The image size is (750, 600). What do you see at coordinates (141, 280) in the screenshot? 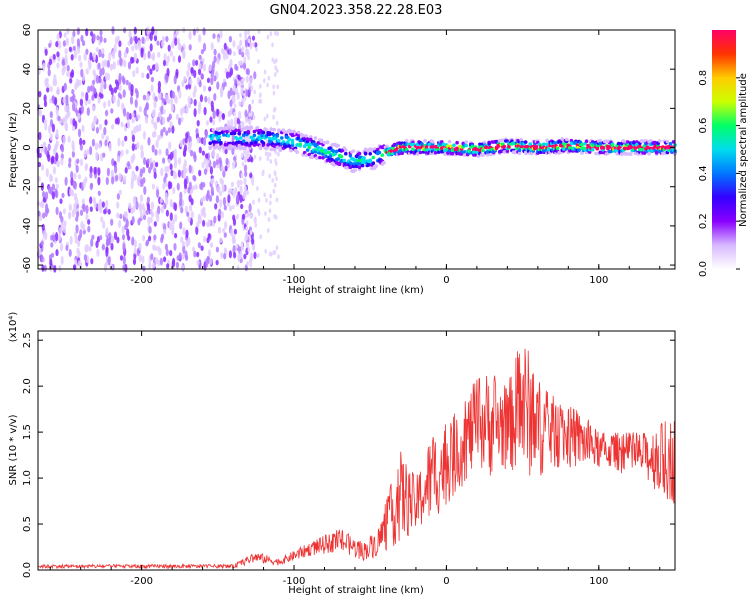
I see `x-tick-label: -200` at bounding box center [141, 280].